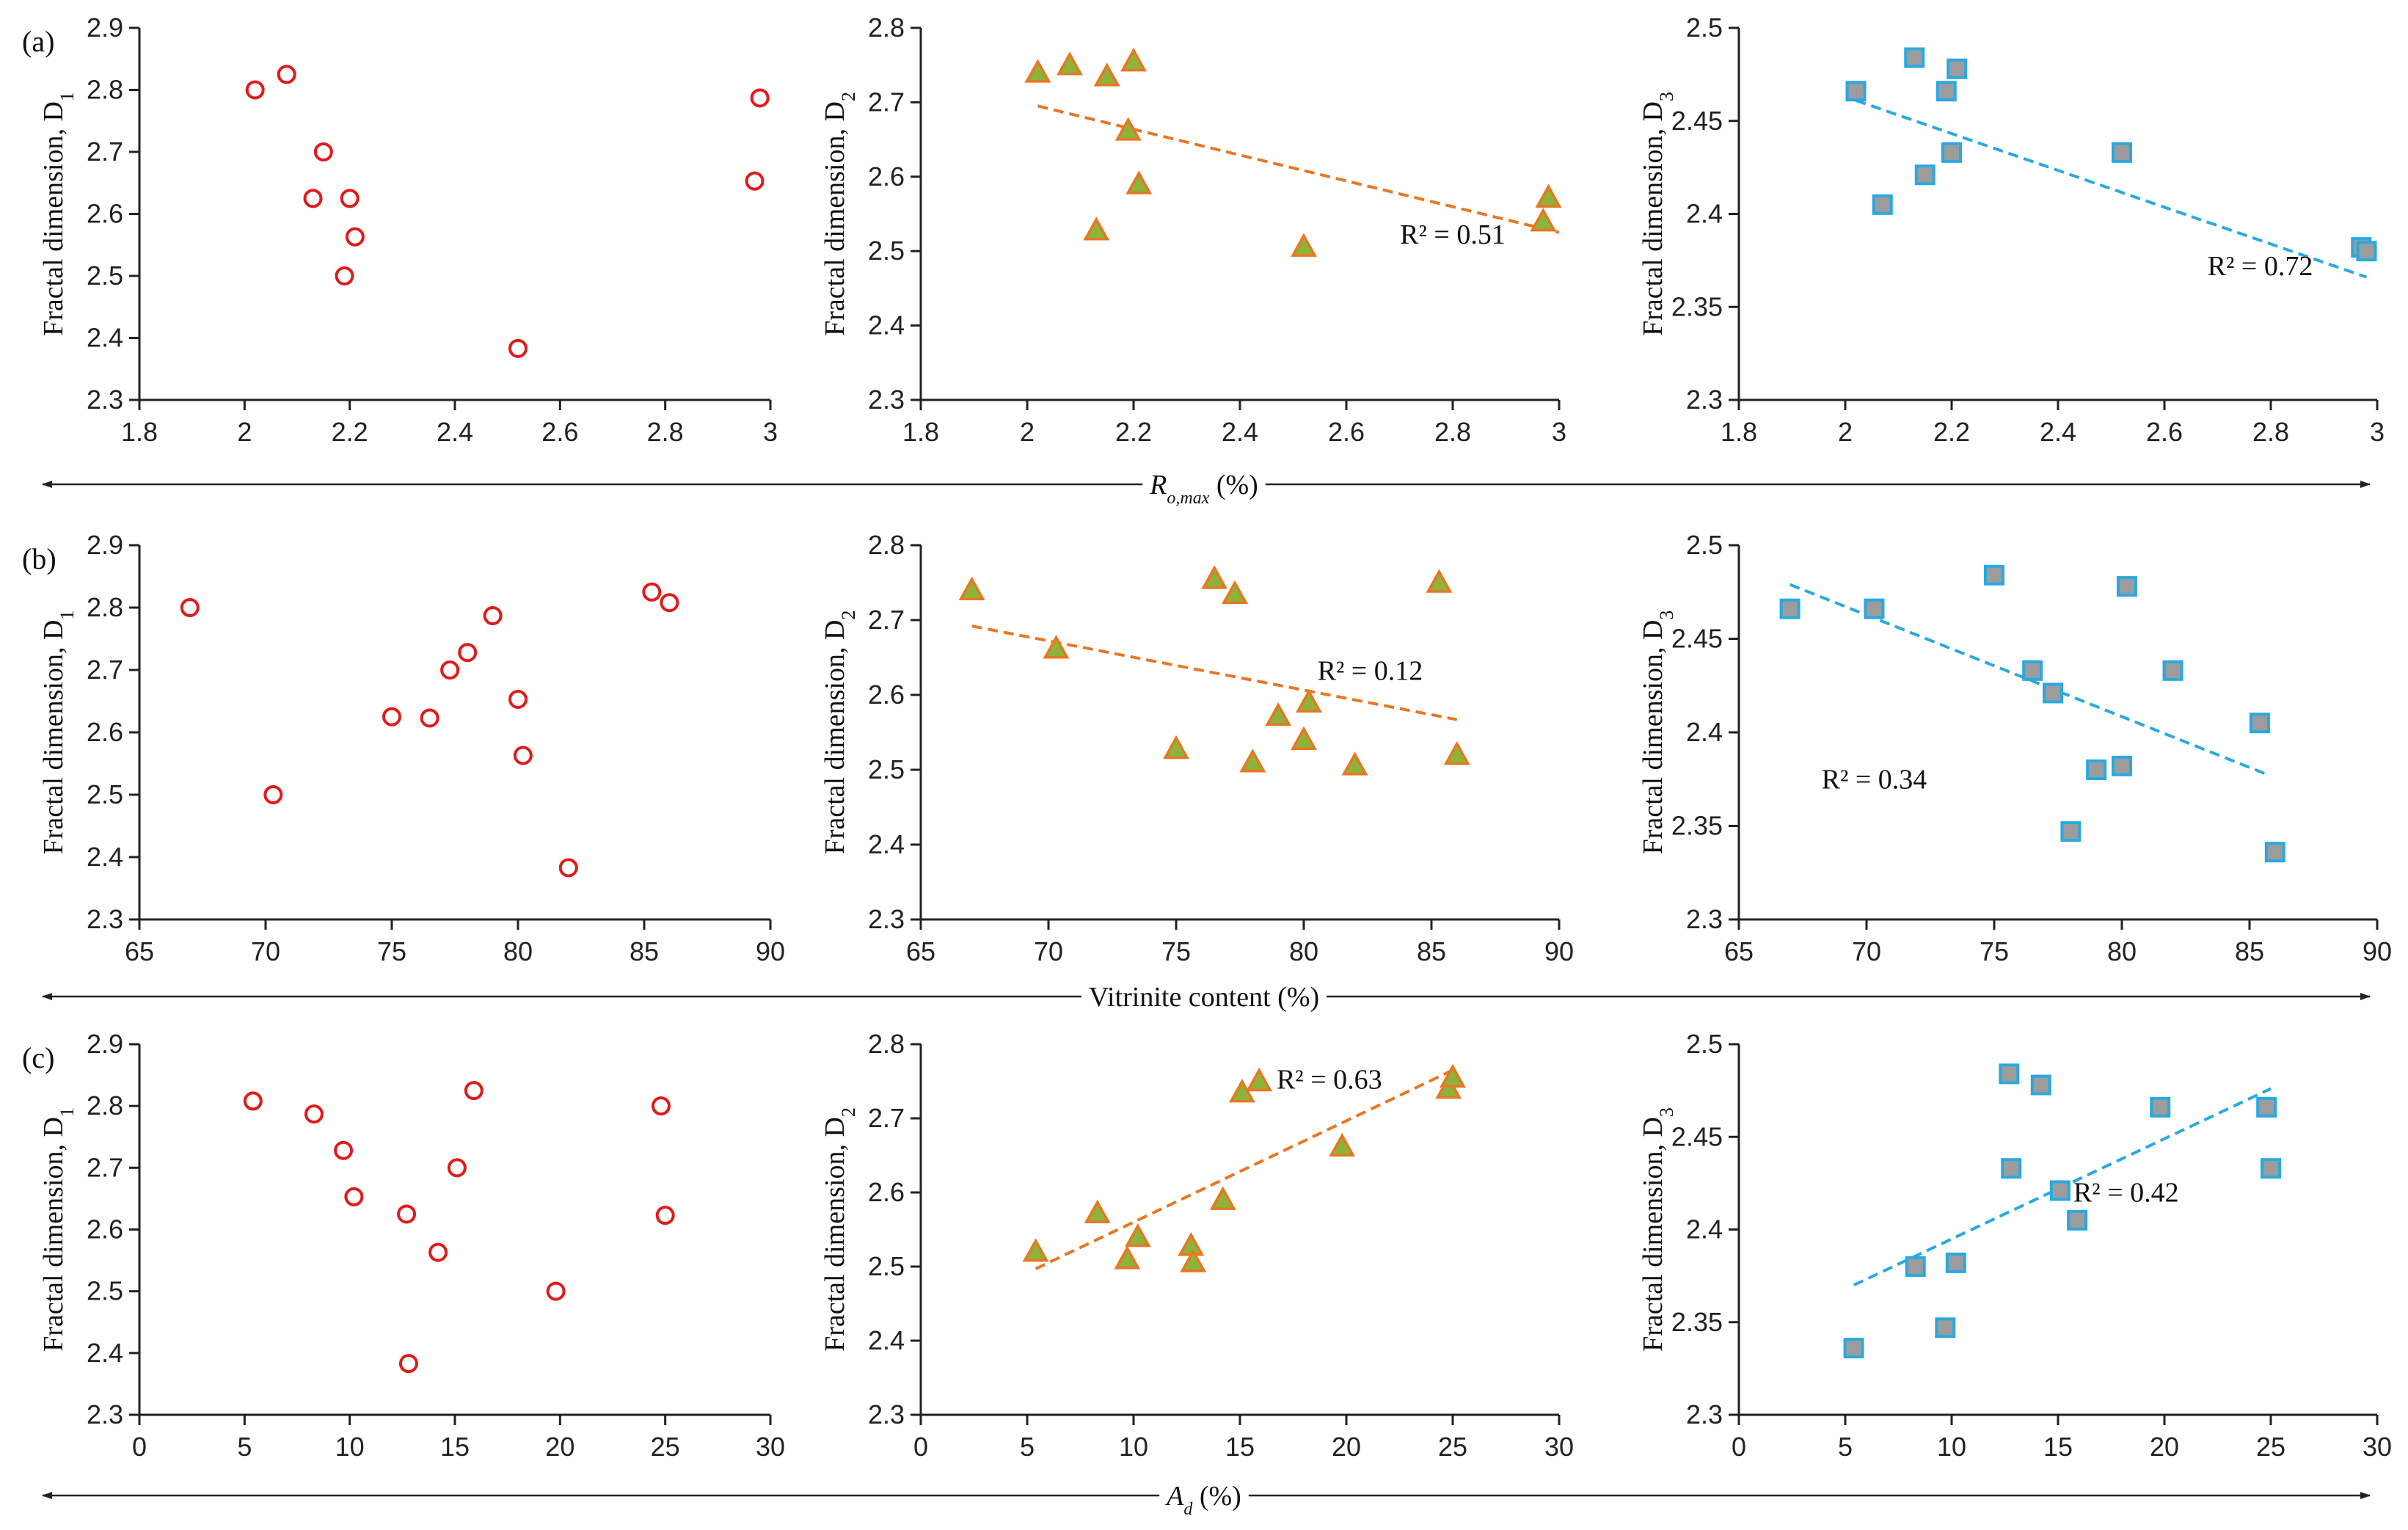 This screenshot has height=1530, width=2408. I want to click on x-tick-label: 3, so click(770, 432).